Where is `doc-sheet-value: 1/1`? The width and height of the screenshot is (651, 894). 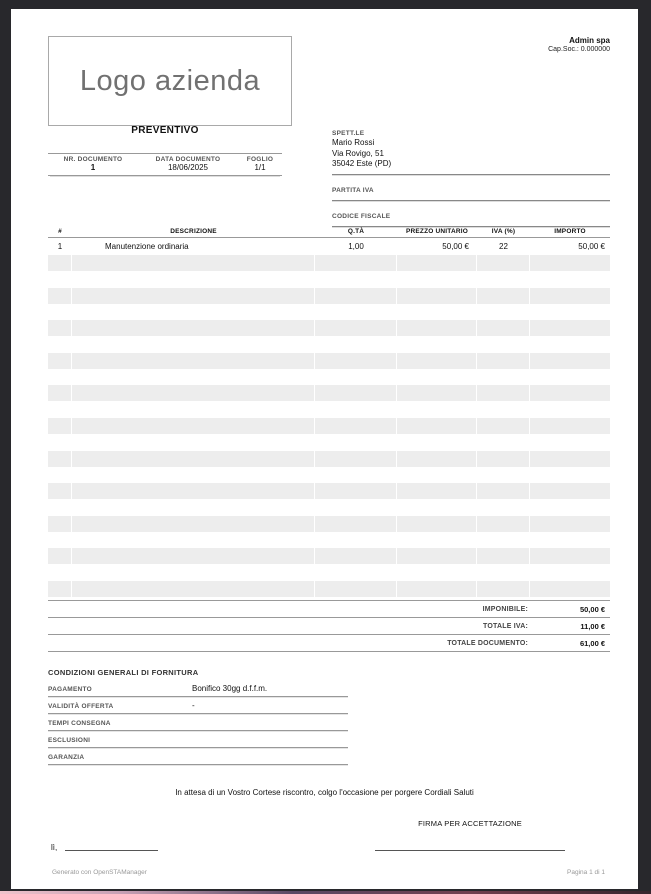
doc-sheet-value: 1/1 is located at coordinates (260, 167).